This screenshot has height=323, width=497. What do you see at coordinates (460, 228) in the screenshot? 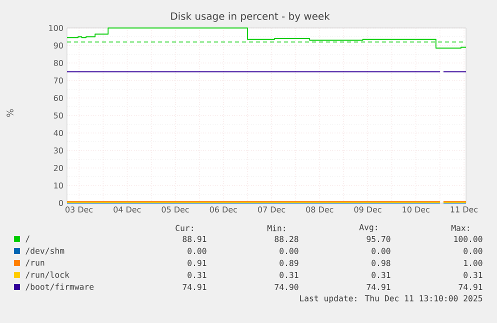
I see `text: Max:` at bounding box center [460, 228].